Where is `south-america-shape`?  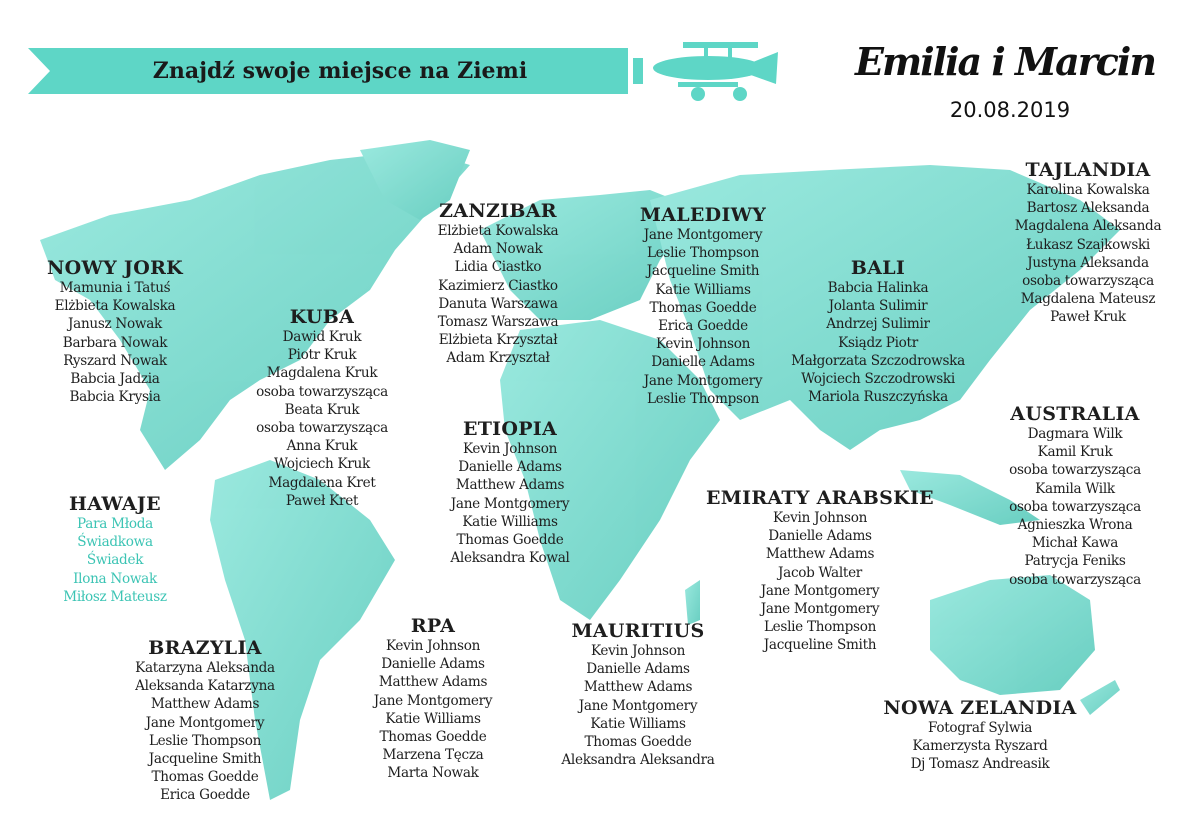 south-america-shape is located at coordinates (302, 630).